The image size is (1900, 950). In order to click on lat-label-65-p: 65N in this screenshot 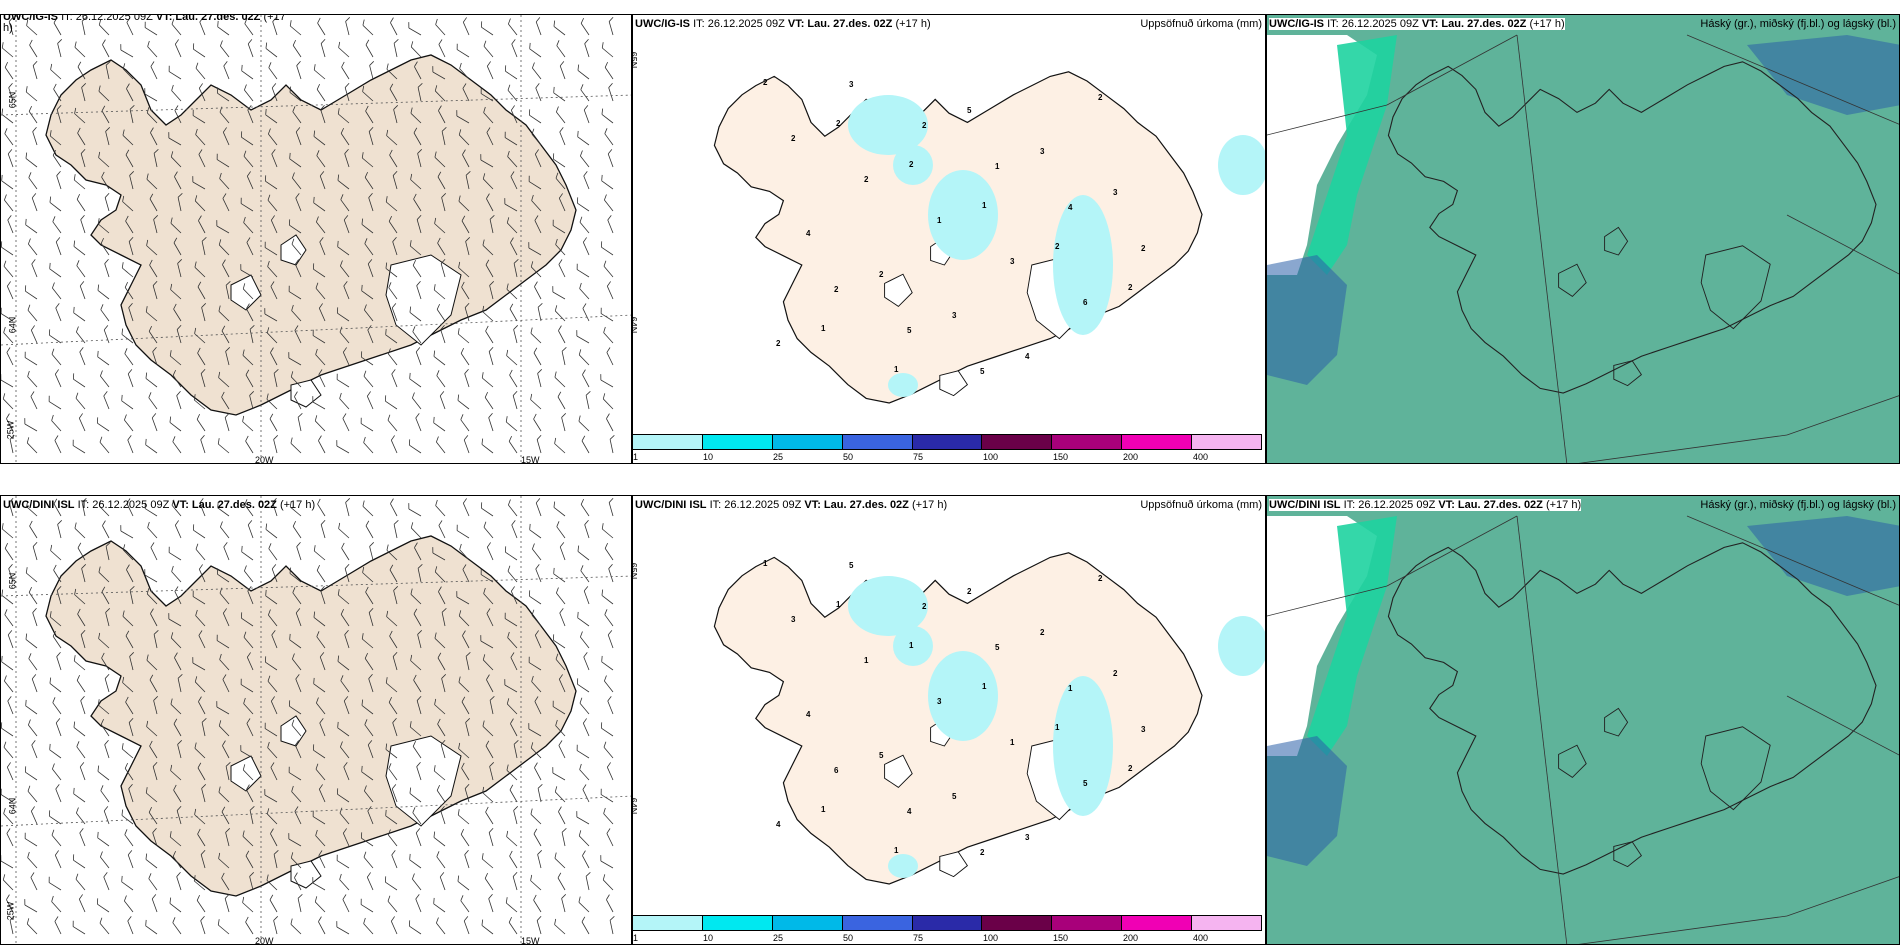, I will do `click(635, 60)`.